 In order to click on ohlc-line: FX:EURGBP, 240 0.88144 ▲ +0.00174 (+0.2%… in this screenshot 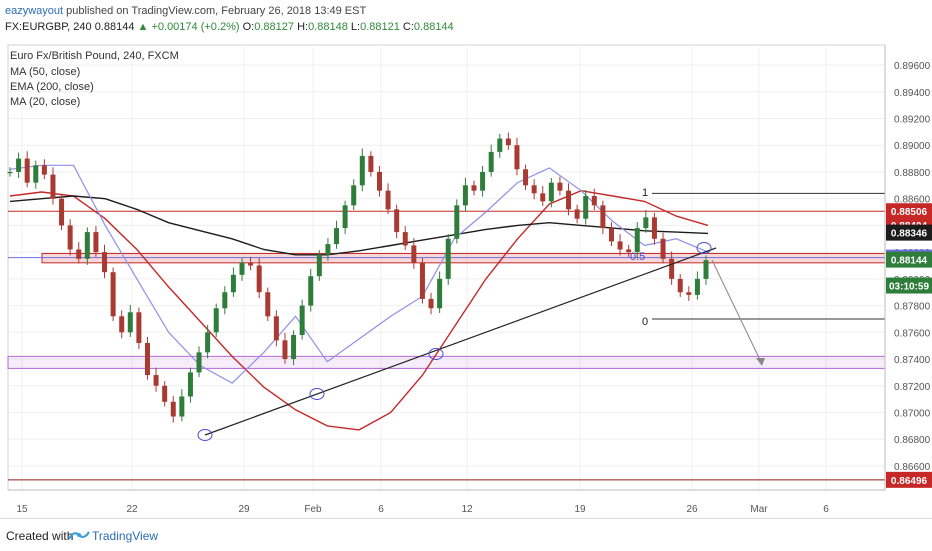, I will do `click(229, 27)`.